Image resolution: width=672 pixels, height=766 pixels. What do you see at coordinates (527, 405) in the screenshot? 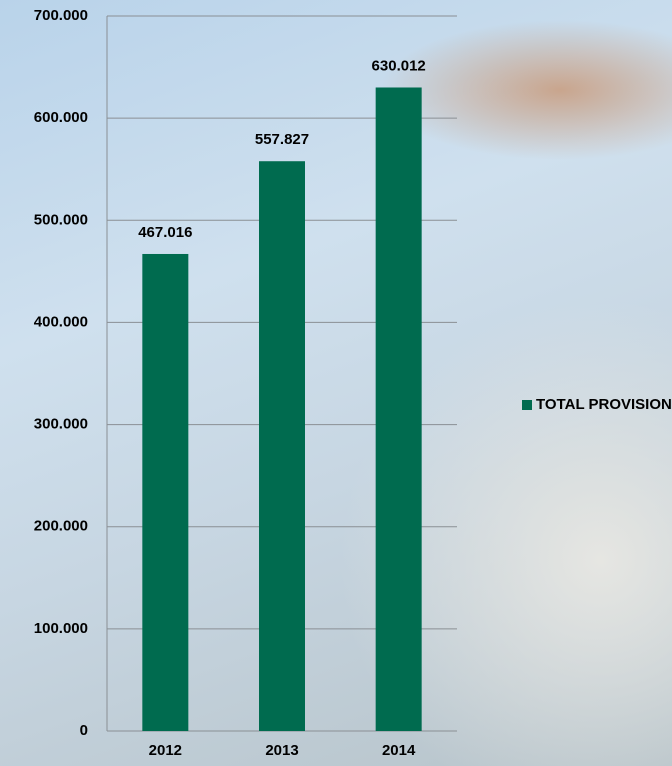
I see `legend-swatch` at bounding box center [527, 405].